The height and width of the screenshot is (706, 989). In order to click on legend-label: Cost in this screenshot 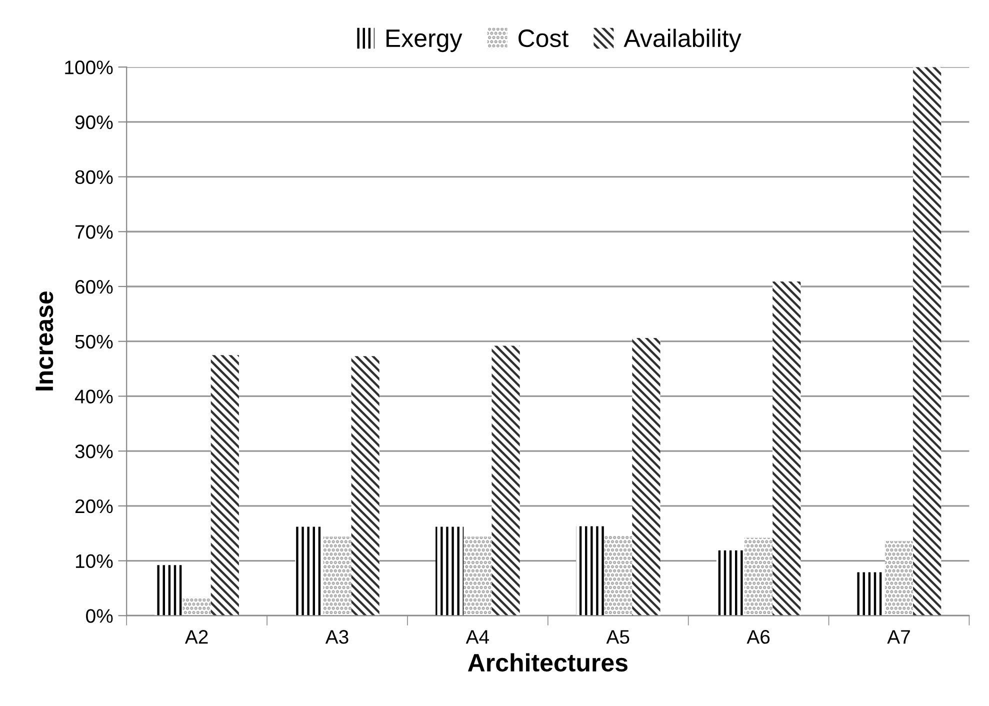, I will do `click(543, 38)`.